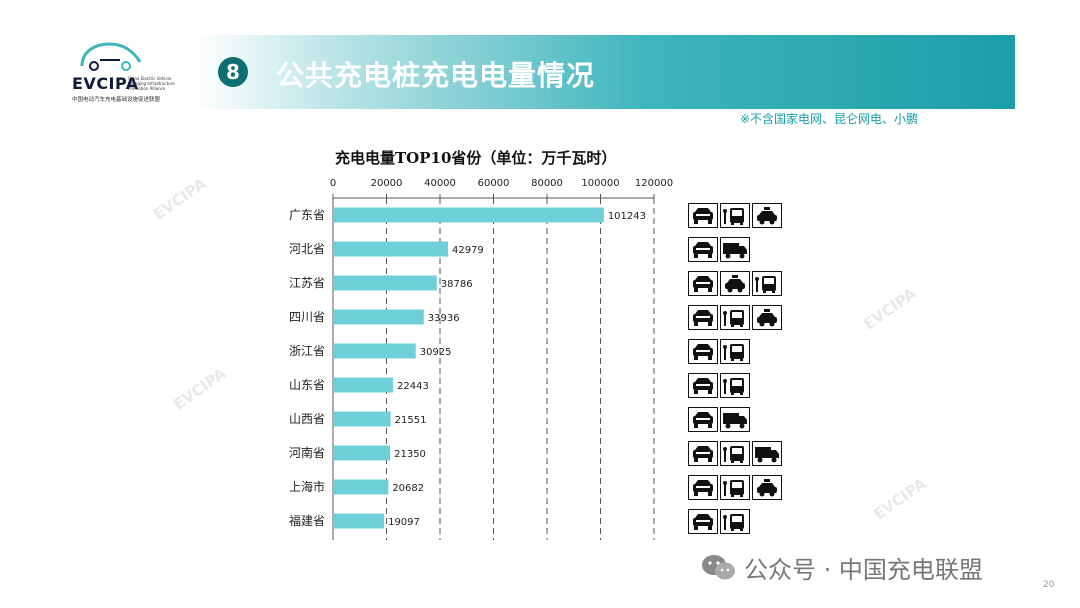 The height and width of the screenshot is (608, 1080). I want to click on data-label: 30925, so click(436, 352).